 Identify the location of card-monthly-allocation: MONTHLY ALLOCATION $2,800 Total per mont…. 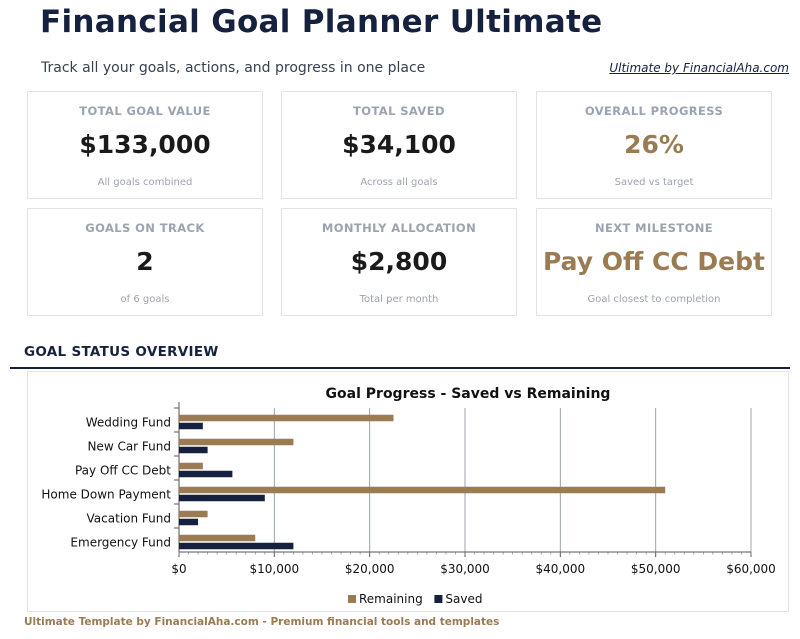
(399, 262).